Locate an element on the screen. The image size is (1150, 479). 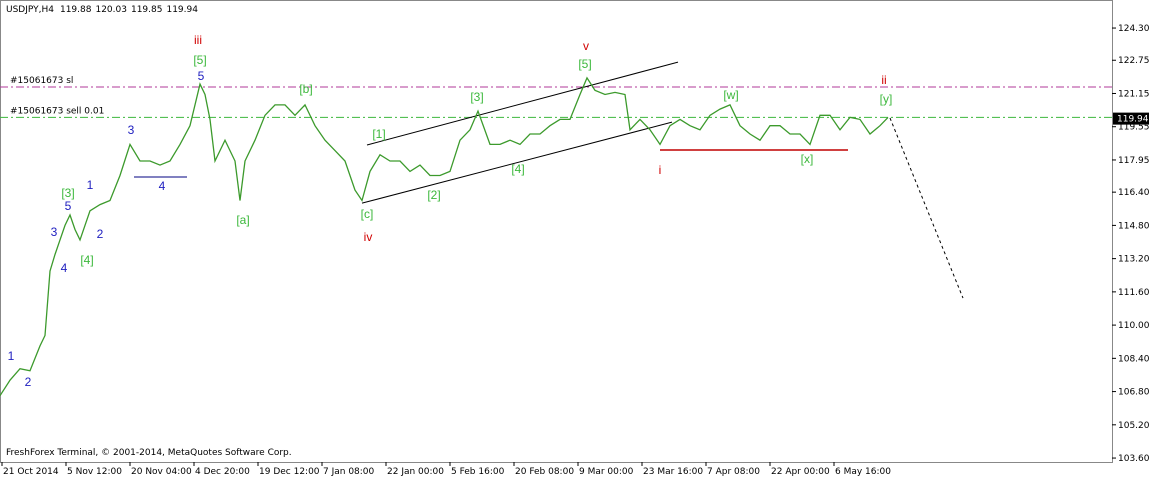
wave-label: iii is located at coordinates (198, 40).